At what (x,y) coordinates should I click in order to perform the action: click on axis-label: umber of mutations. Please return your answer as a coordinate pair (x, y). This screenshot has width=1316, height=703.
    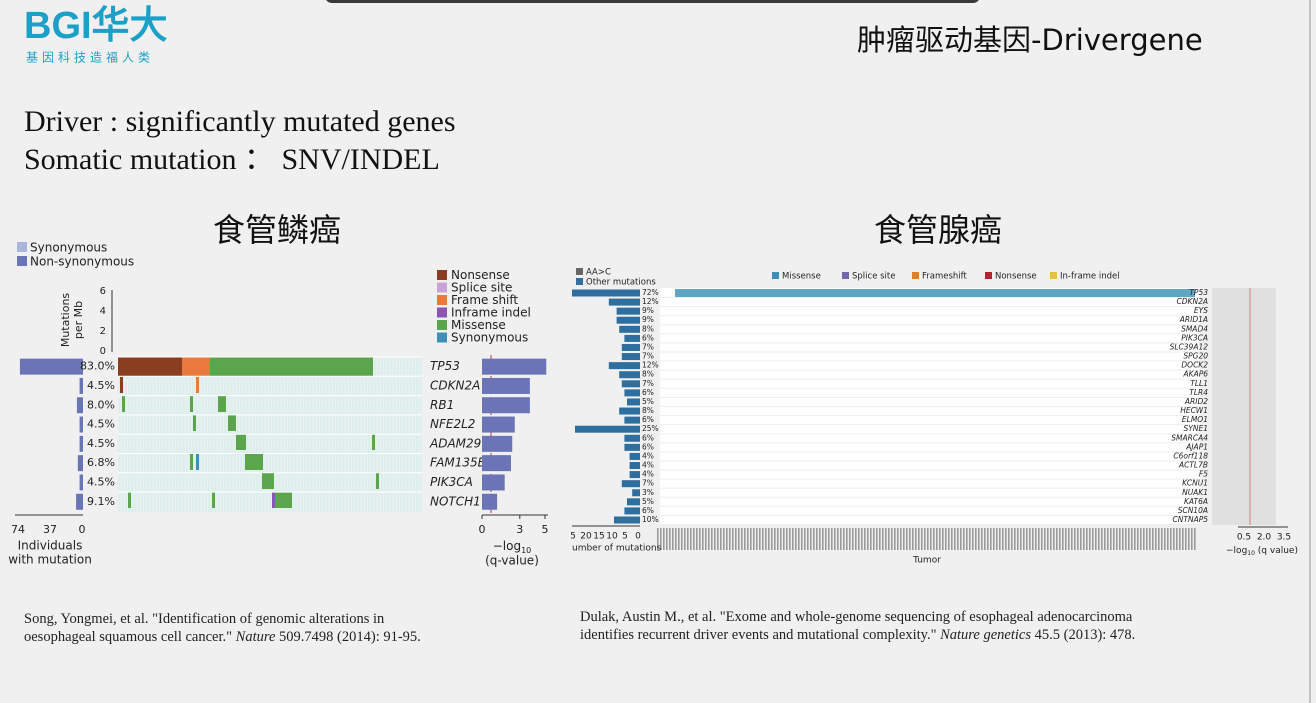
    Looking at the image, I should click on (617, 549).